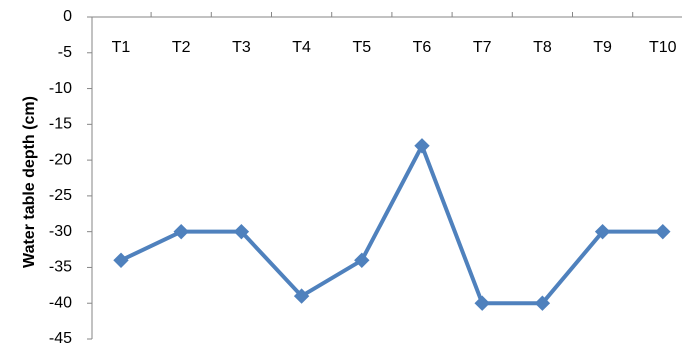 This screenshot has width=684, height=347. Describe the element at coordinates (60, 88) in the screenshot. I see `y-tick-label: -10` at that location.